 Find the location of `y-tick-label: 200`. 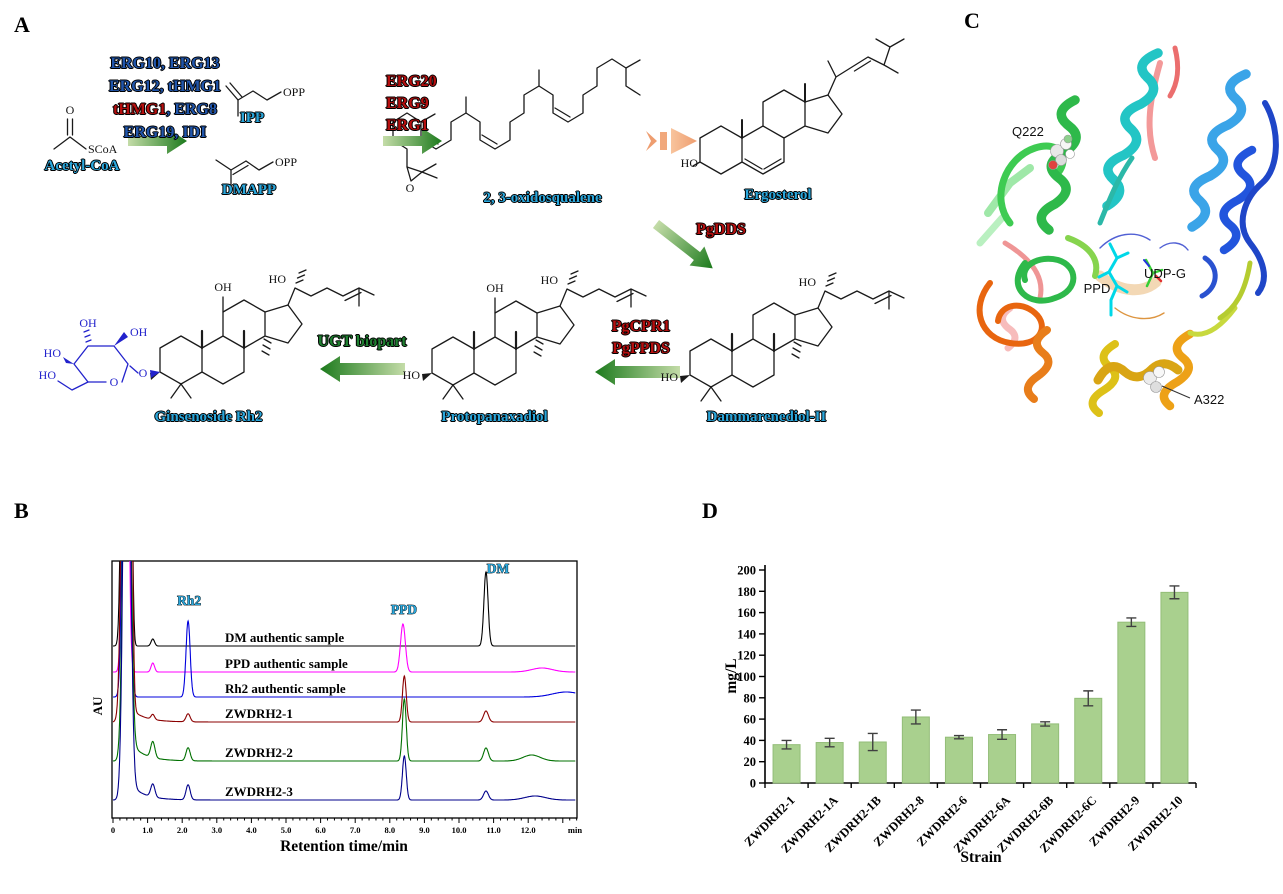

y-tick-label: 200 is located at coordinates (746, 571).